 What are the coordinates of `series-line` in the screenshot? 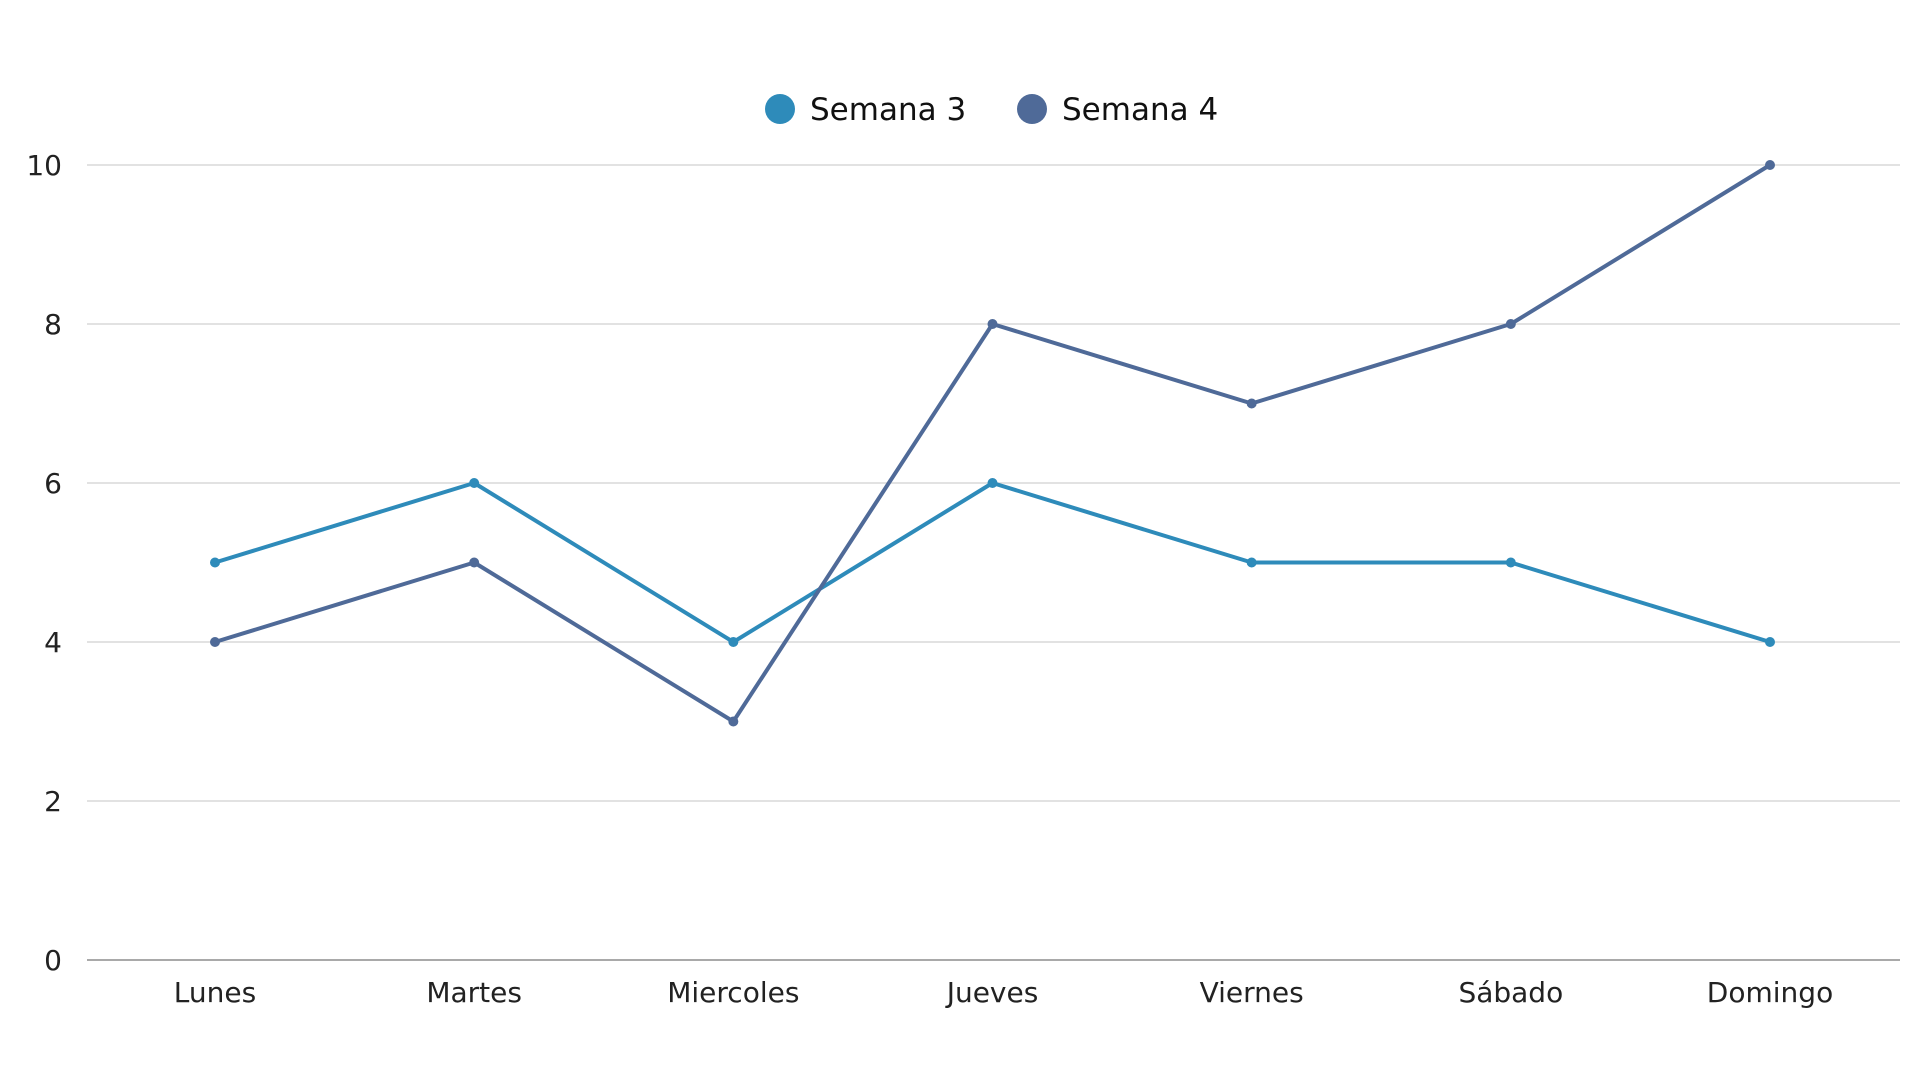 It's located at (992, 562).